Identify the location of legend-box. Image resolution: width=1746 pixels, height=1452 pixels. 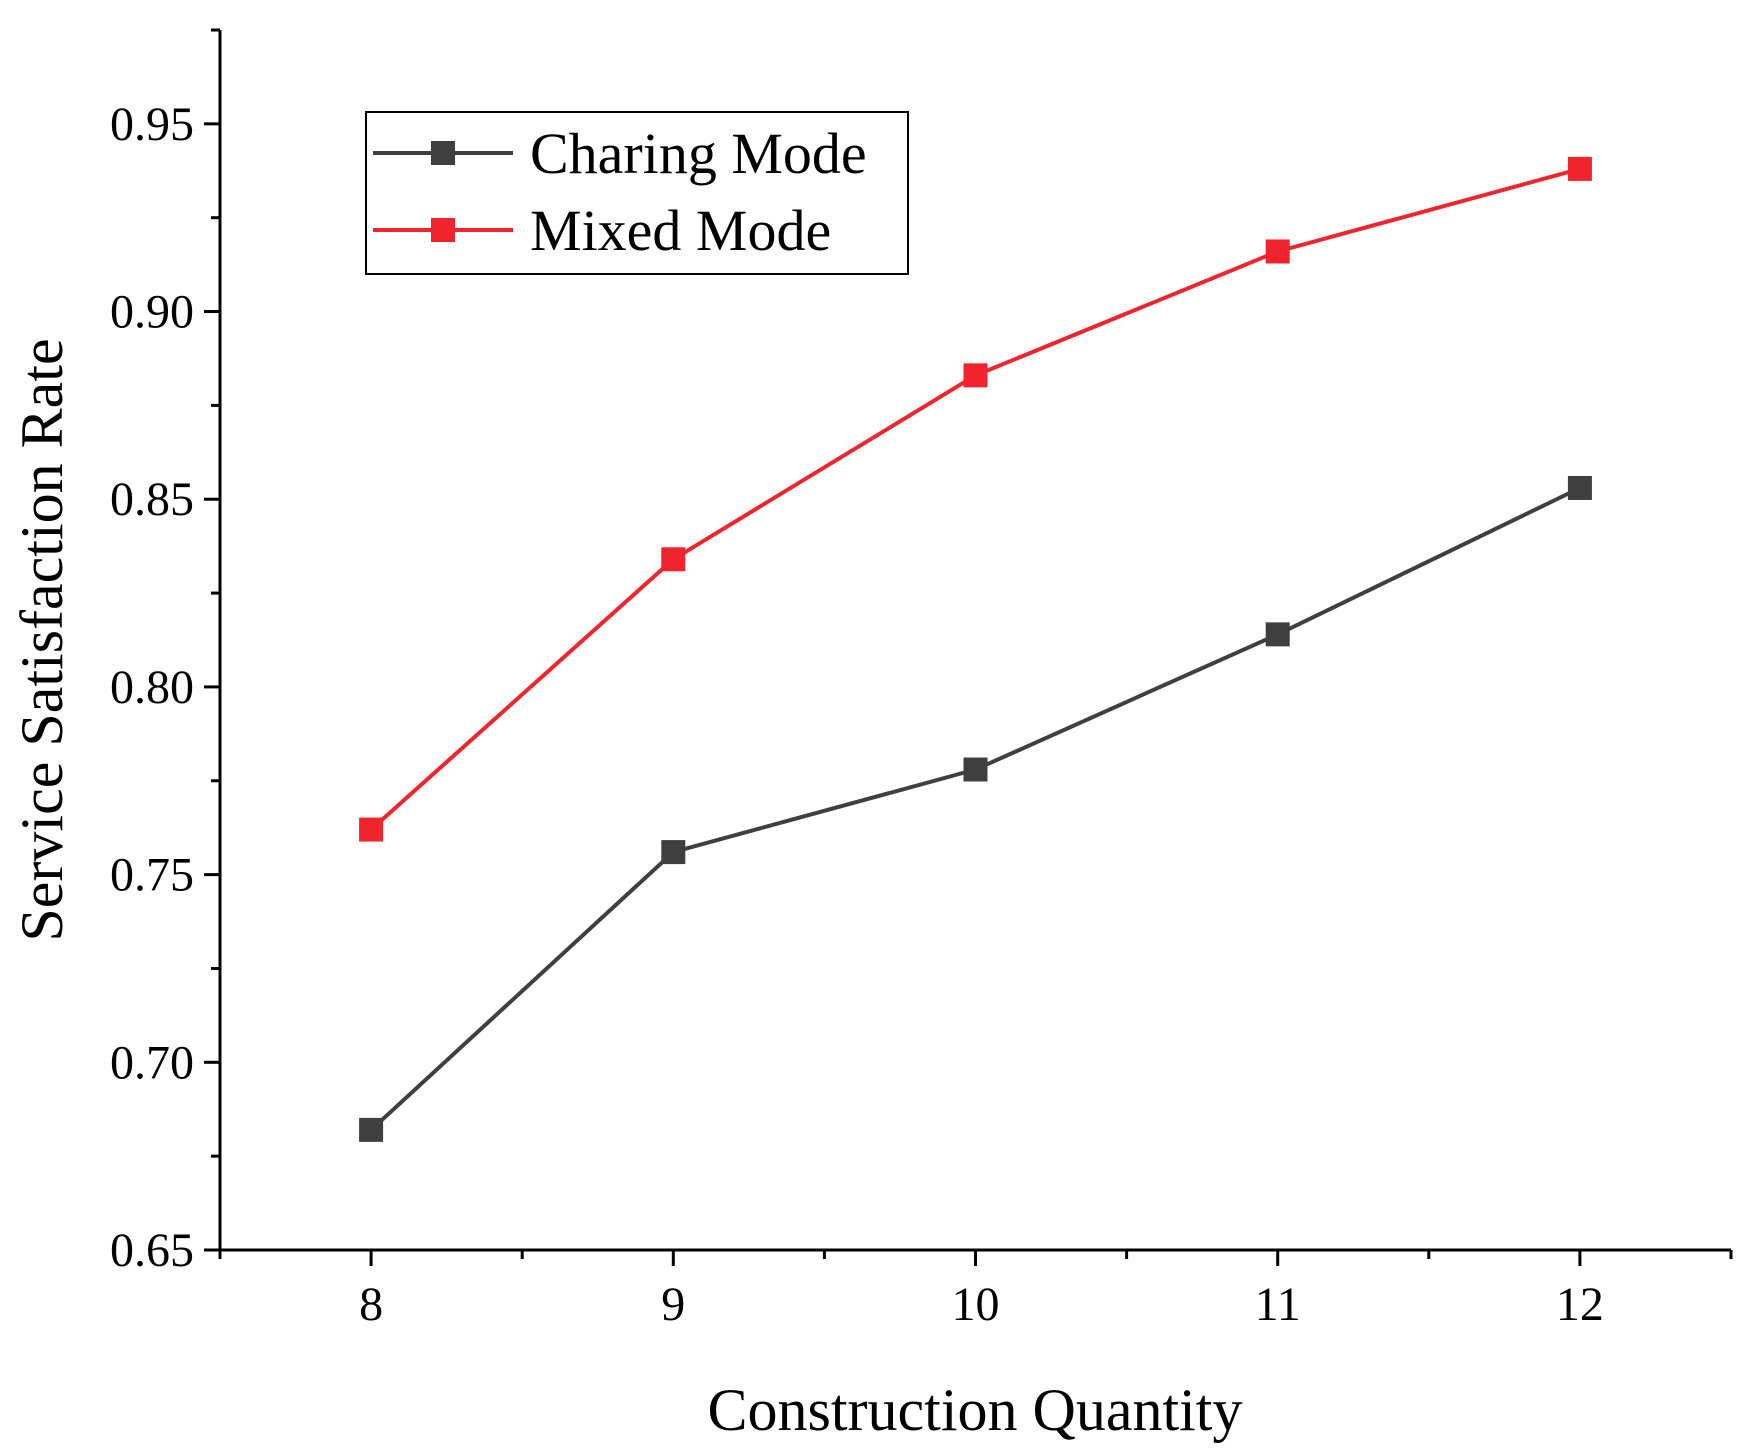
(637, 193).